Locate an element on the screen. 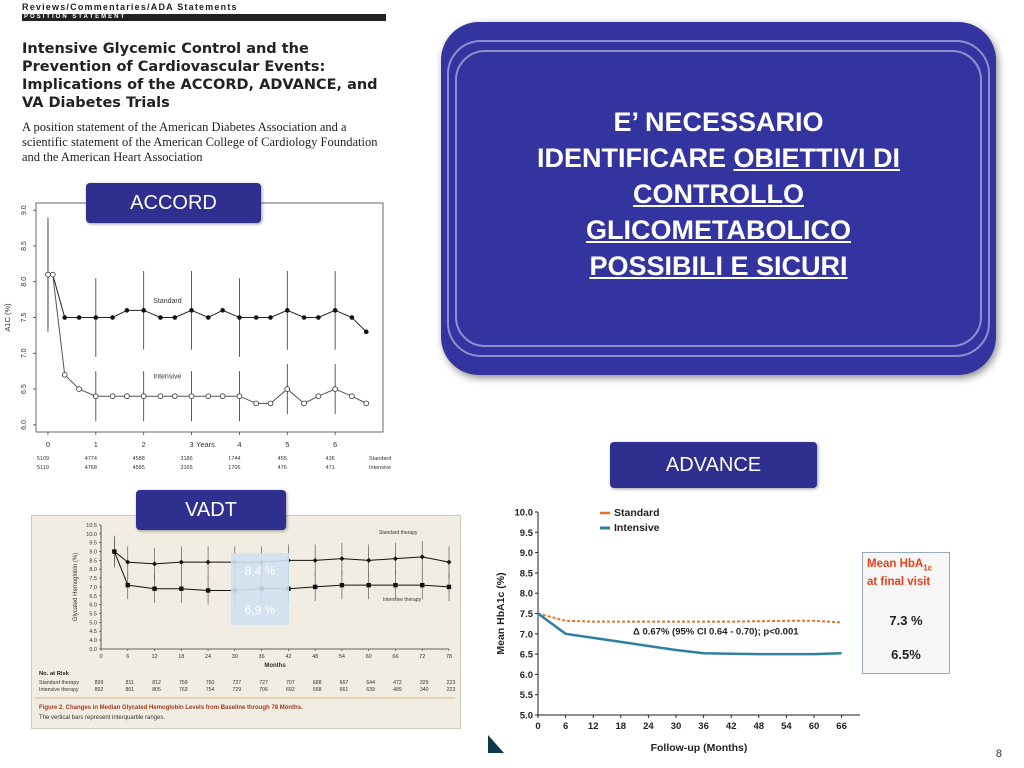 Image resolution: width=1024 pixels, height=768 pixels. accord-legend-intensive: Intensive is located at coordinates (167, 376).